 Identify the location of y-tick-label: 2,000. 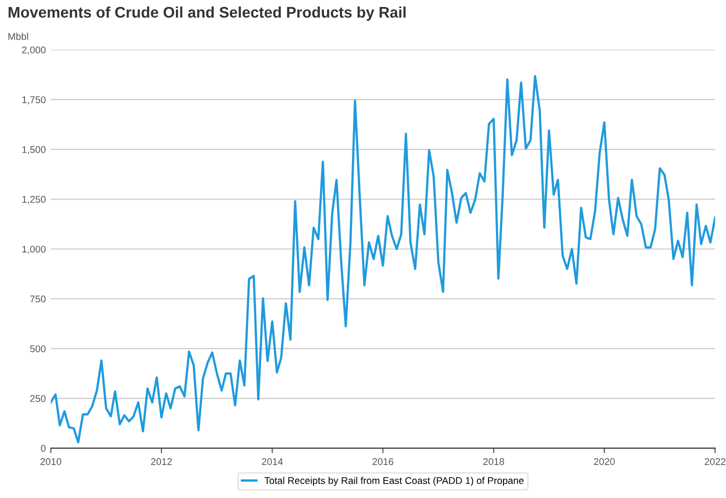
(34, 50).